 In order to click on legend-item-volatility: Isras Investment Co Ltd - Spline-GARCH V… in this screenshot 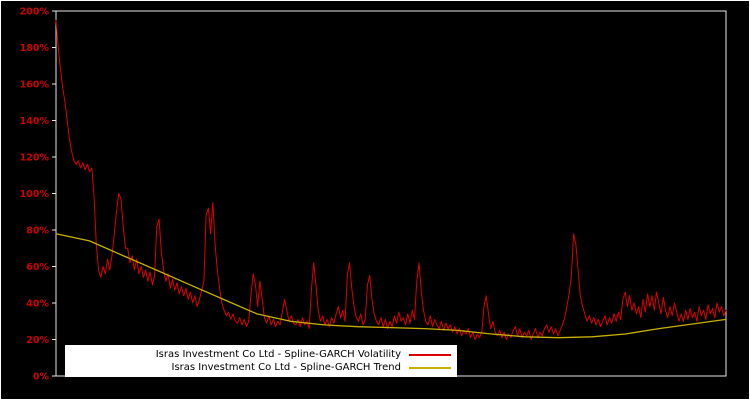, I will do `click(261, 354)`.